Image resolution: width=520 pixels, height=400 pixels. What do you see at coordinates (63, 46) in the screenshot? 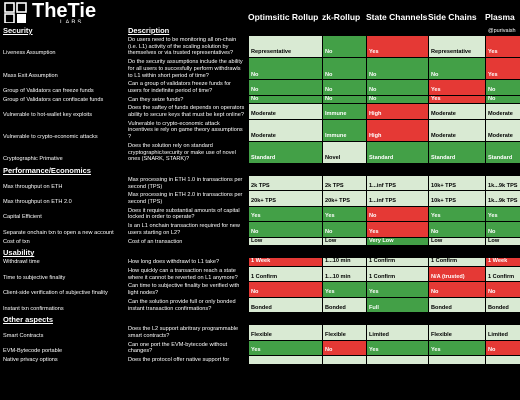
I see `row-label: Liveness Assumption` at bounding box center [63, 46].